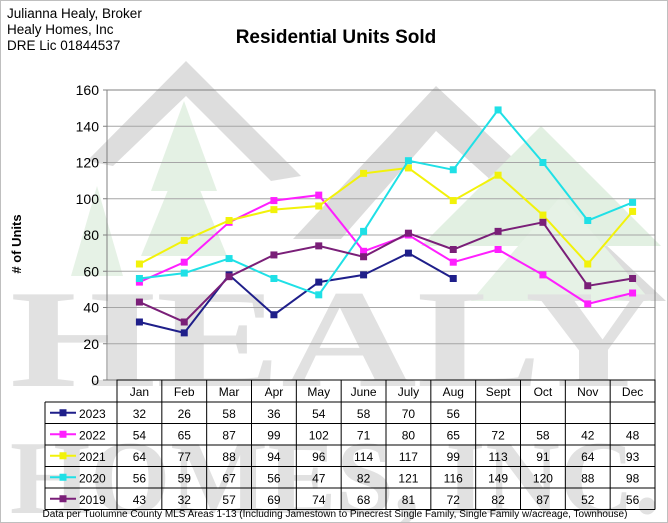  Describe the element at coordinates (364, 478) in the screenshot. I see `table-value-2020: 82` at that location.